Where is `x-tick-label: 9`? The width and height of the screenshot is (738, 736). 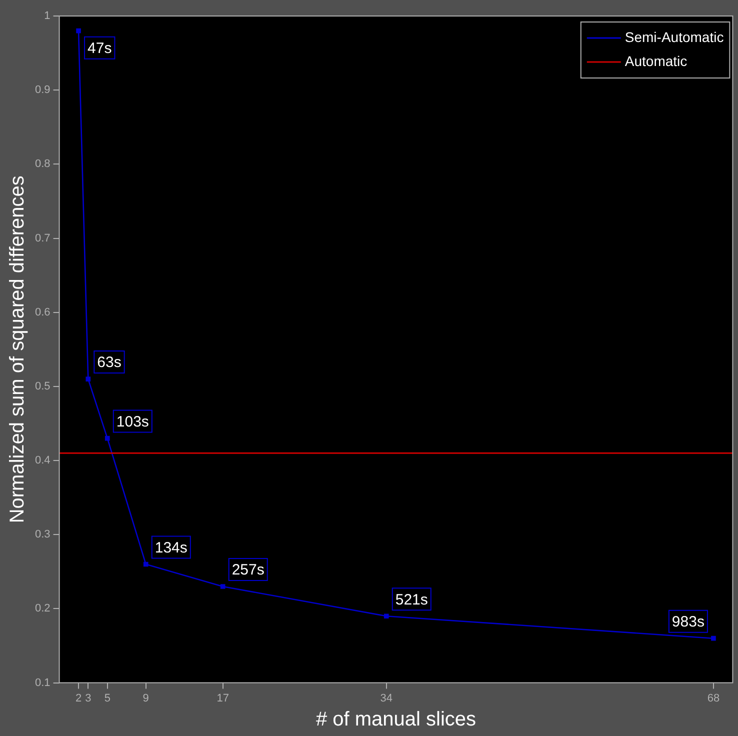
x-tick-label: 9 is located at coordinates (145, 698).